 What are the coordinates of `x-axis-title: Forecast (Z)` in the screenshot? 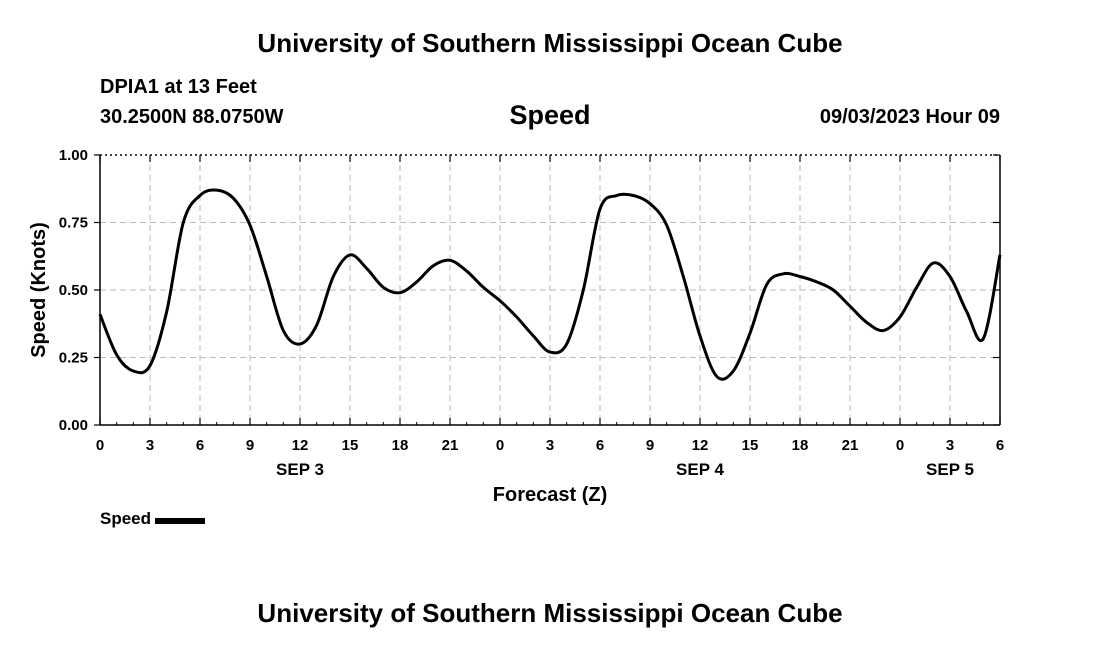 It's located at (550, 495).